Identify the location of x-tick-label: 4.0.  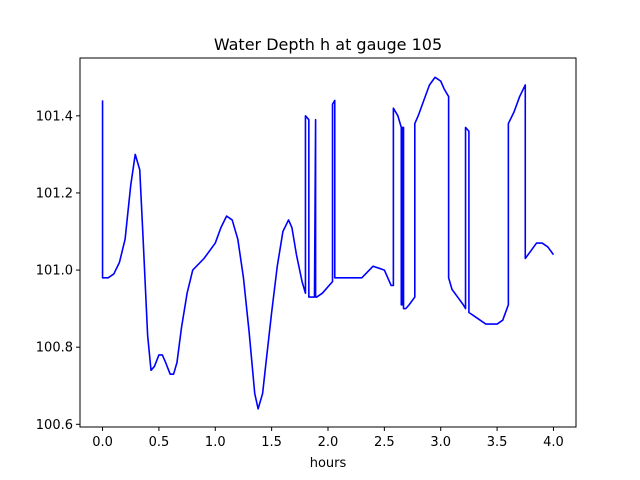
(553, 442).